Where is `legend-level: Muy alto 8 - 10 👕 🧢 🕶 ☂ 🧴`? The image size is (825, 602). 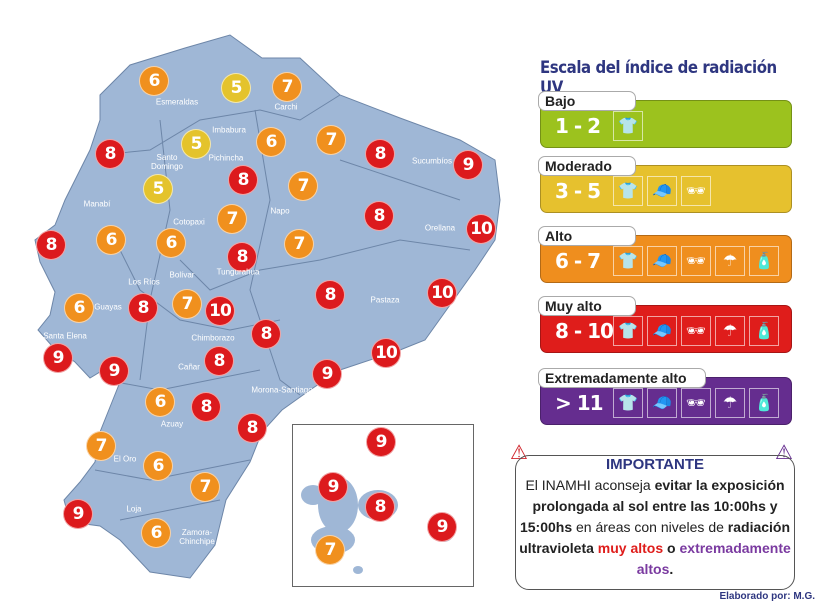 legend-level: Muy alto 8 - 10 👕 🧢 🕶 ☂ 🧴 is located at coordinates (665, 324).